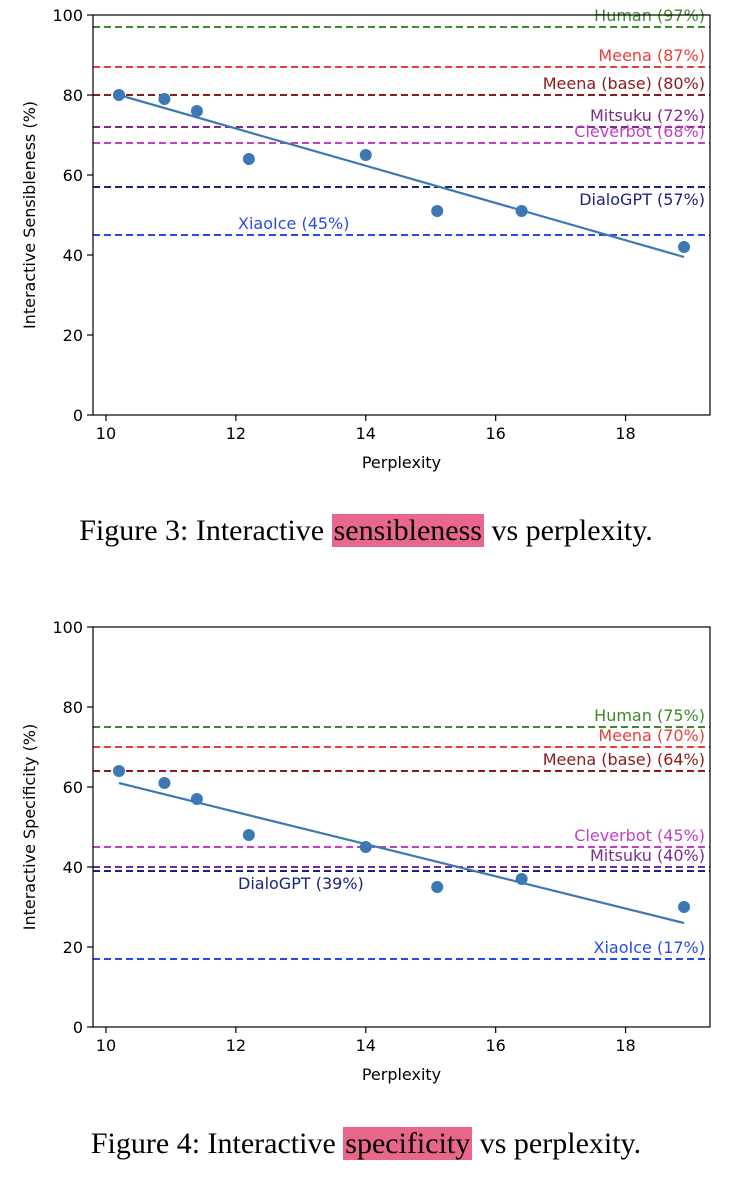  I want to click on reference-line-label: XiaoIce (45%), so click(294, 223).